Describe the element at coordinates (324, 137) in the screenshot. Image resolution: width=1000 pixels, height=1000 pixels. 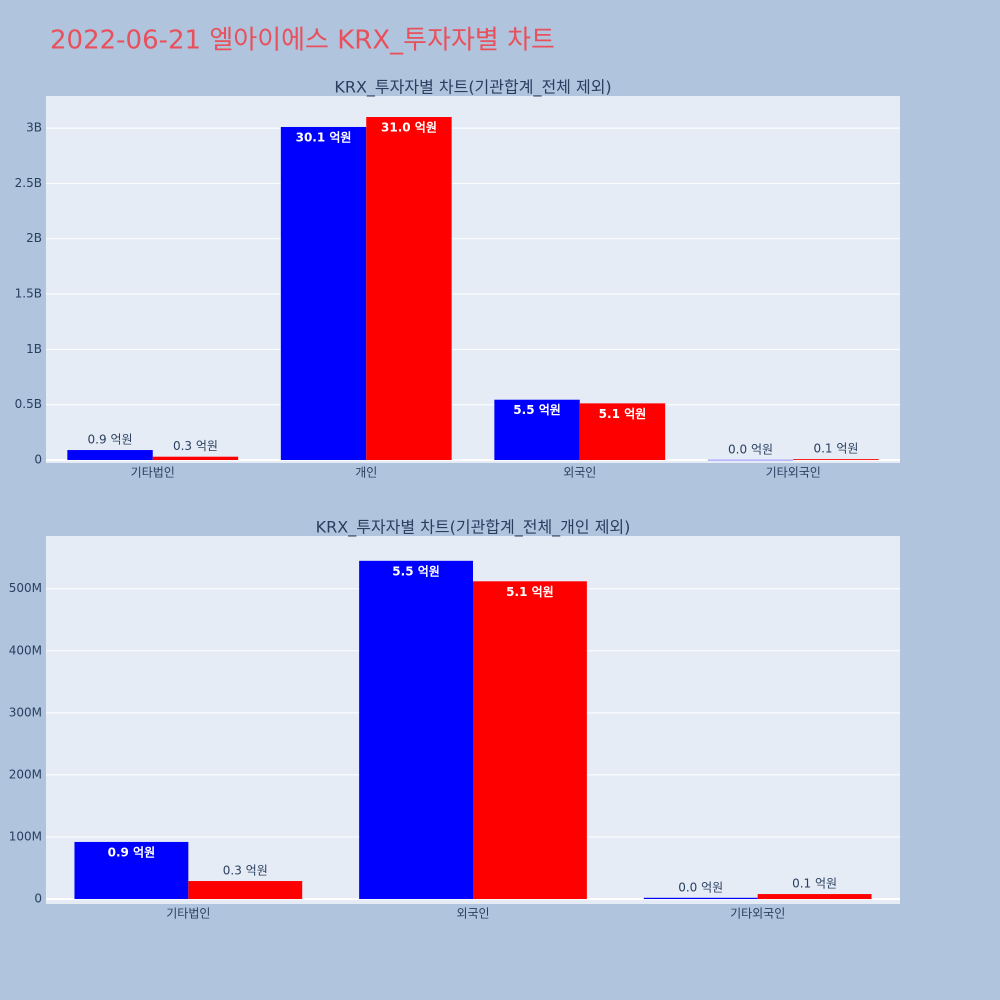
I see `value-label: 30.1 억원` at that location.